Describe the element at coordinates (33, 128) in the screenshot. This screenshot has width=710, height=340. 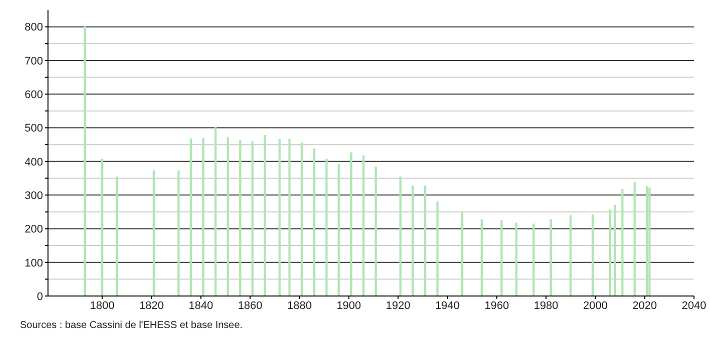
I see `y-tick-label: 500` at that location.